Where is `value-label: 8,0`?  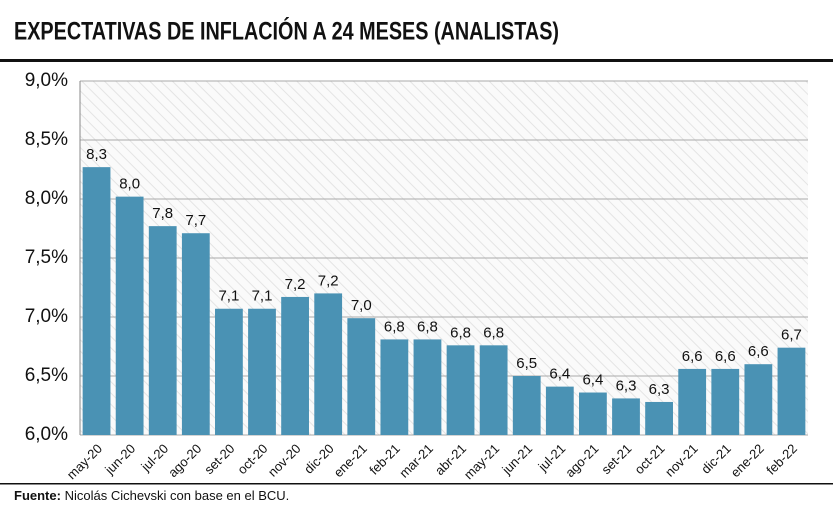
value-label: 8,0 is located at coordinates (129, 184).